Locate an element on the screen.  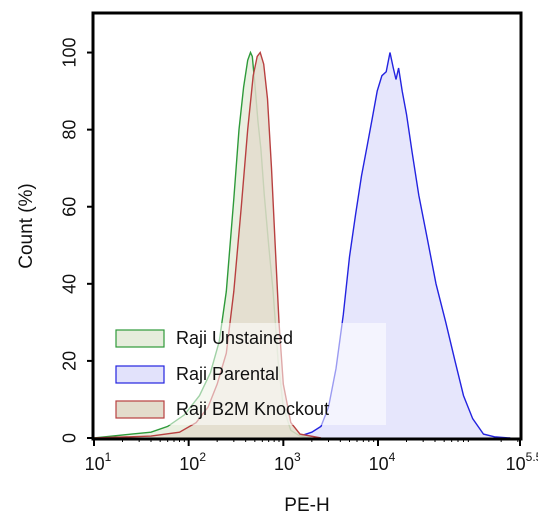
x-tick-label: 10⁴ is located at coordinates (382, 462).